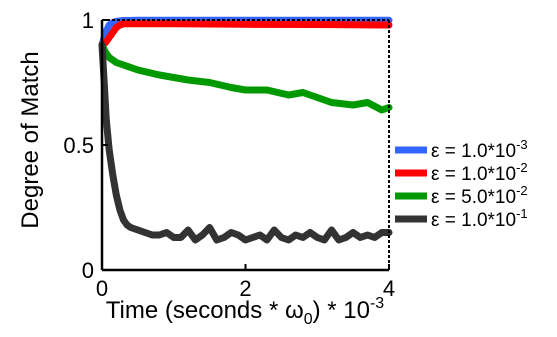  I want to click on x-axis-title-superscript: -3, so click(377, 303).